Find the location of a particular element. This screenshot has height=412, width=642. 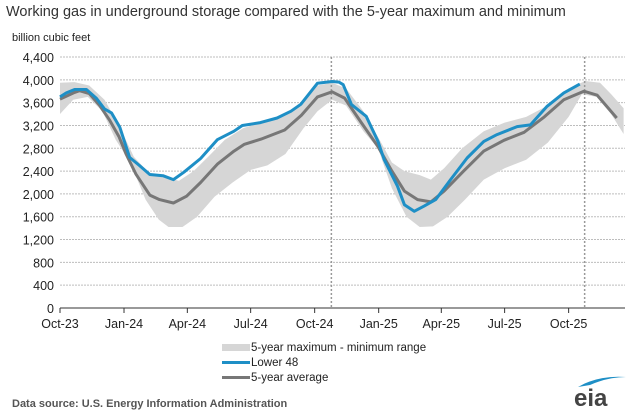

y-tick-label: 4,000 is located at coordinates (38, 81).